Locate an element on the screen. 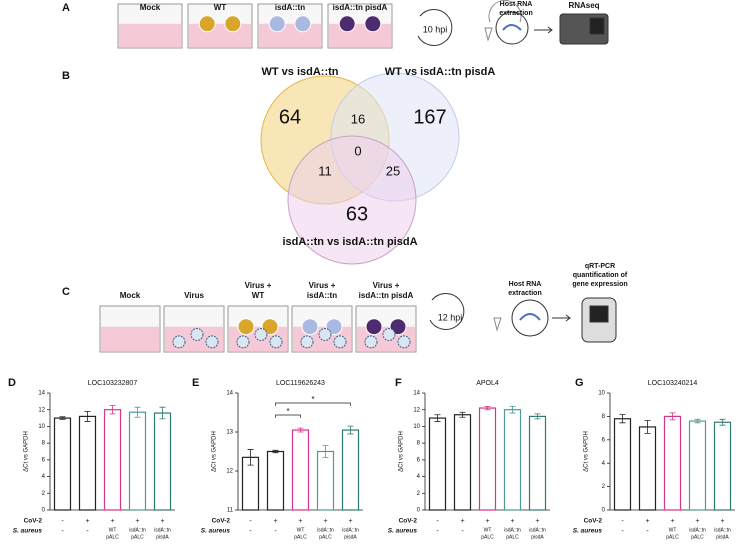 This screenshot has height=545, width=749. y-tick-label: 6 is located at coordinates (44, 460).